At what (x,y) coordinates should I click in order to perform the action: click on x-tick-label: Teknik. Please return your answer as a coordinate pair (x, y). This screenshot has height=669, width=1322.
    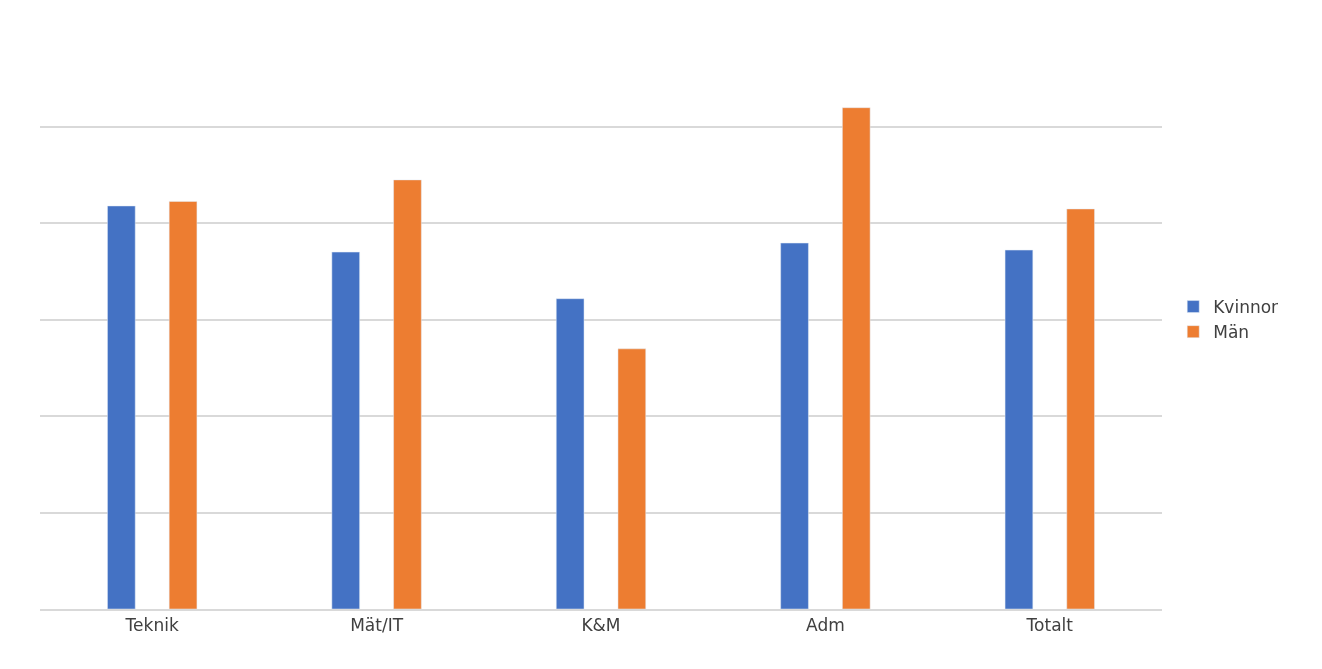
    Looking at the image, I should click on (151, 625).